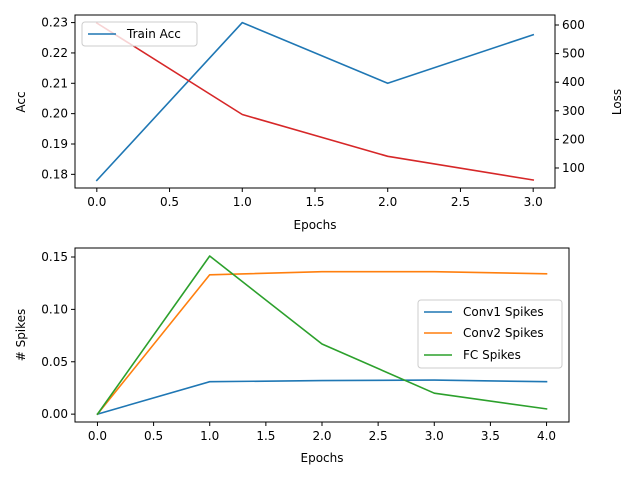  What do you see at coordinates (387, 202) in the screenshot?
I see `accuracy-loss-x-tick-label: 2.0` at bounding box center [387, 202].